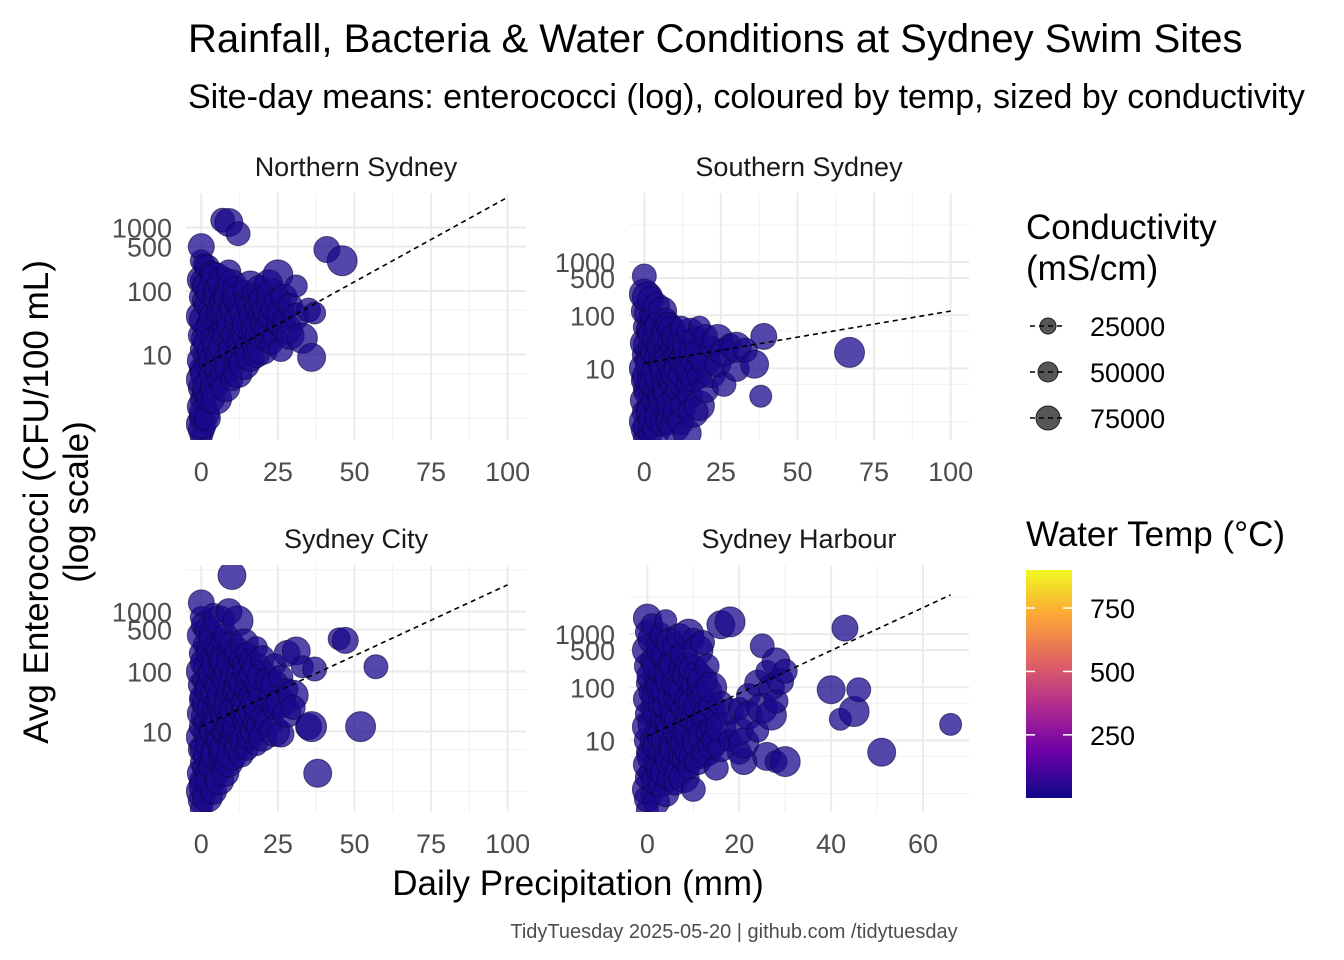 The height and width of the screenshot is (960, 1344). I want to click on color-legend-label: 250, so click(1112, 736).